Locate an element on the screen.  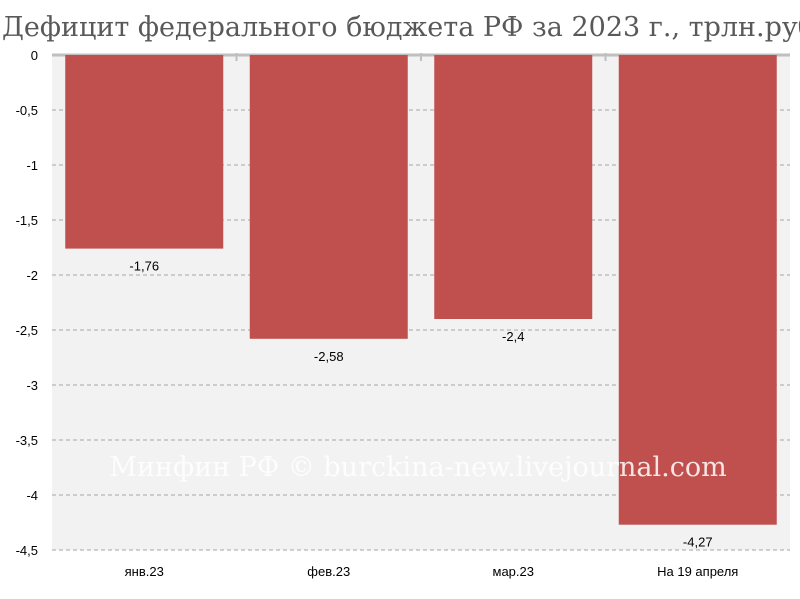
category-label: На 19 апреля is located at coordinates (697, 571).